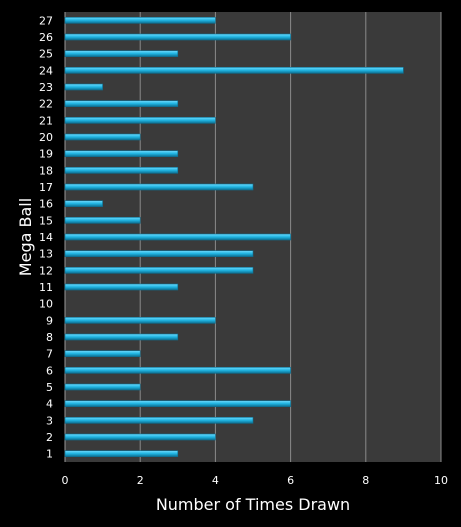  What do you see at coordinates (290, 480) in the screenshot?
I see `x-tick-label: 6` at bounding box center [290, 480].